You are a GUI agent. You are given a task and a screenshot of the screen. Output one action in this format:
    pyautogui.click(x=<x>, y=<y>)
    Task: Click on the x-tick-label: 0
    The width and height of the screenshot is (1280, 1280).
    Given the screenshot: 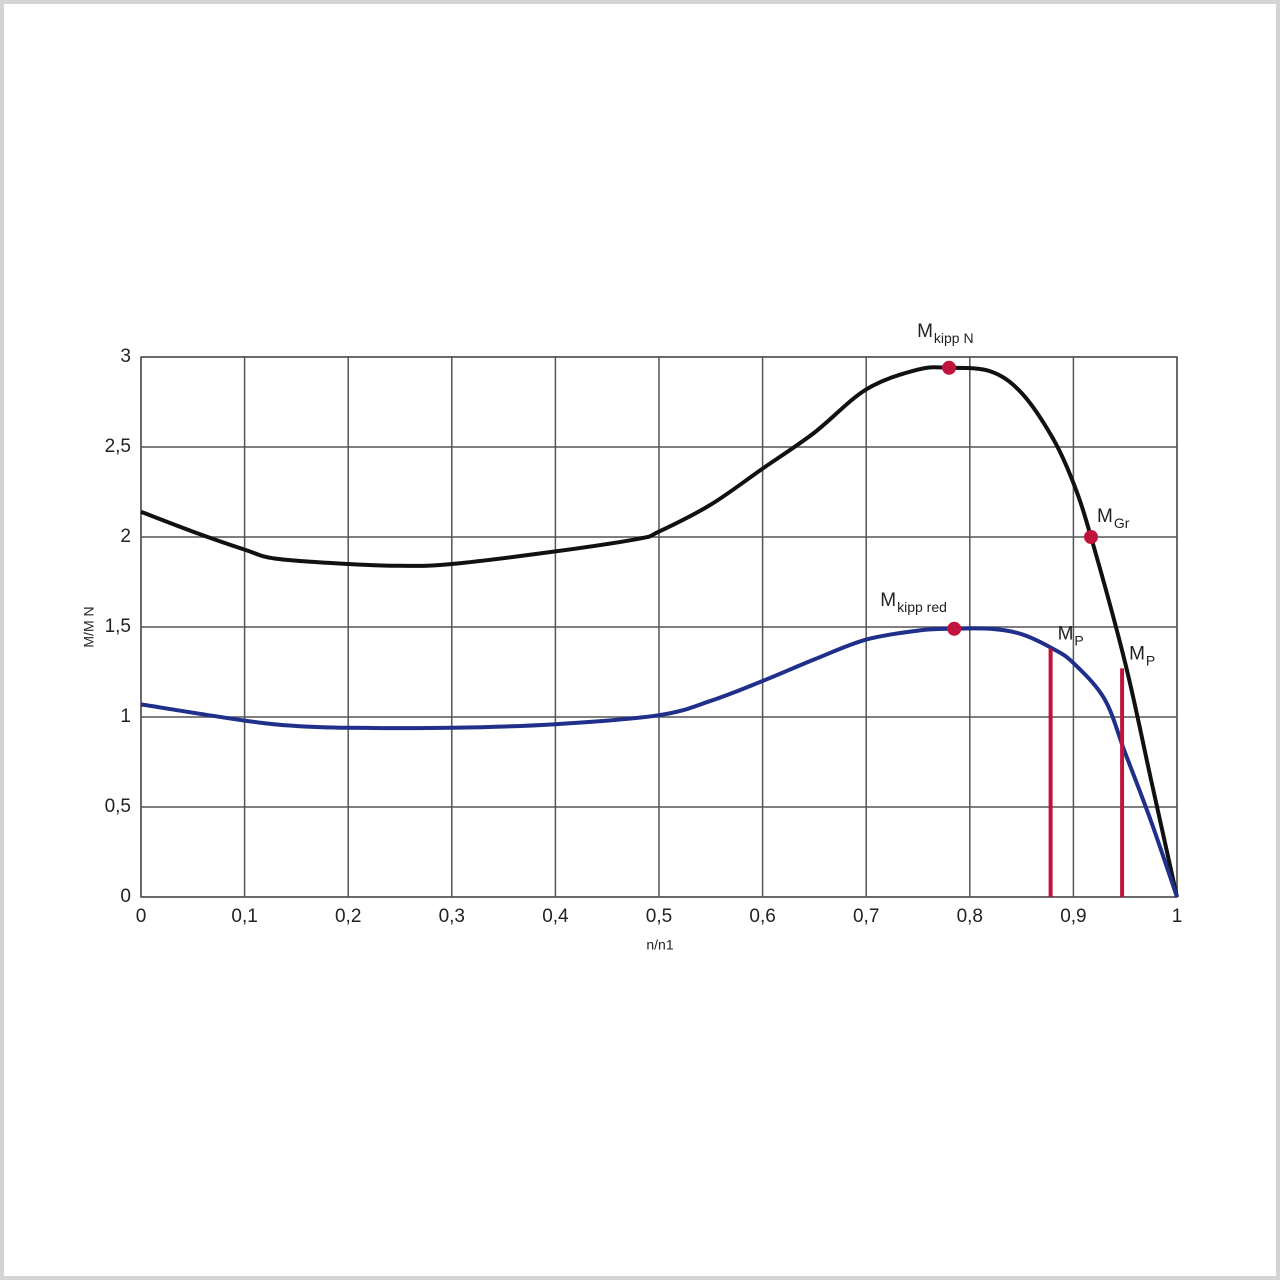 What is the action you would take?
    pyautogui.click(x=141, y=916)
    